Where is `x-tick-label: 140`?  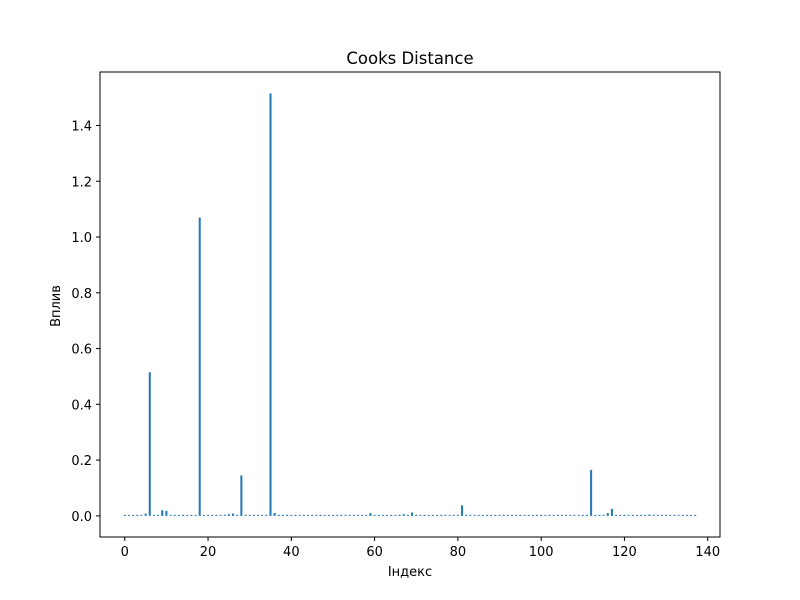 x-tick-label: 140 is located at coordinates (707, 552).